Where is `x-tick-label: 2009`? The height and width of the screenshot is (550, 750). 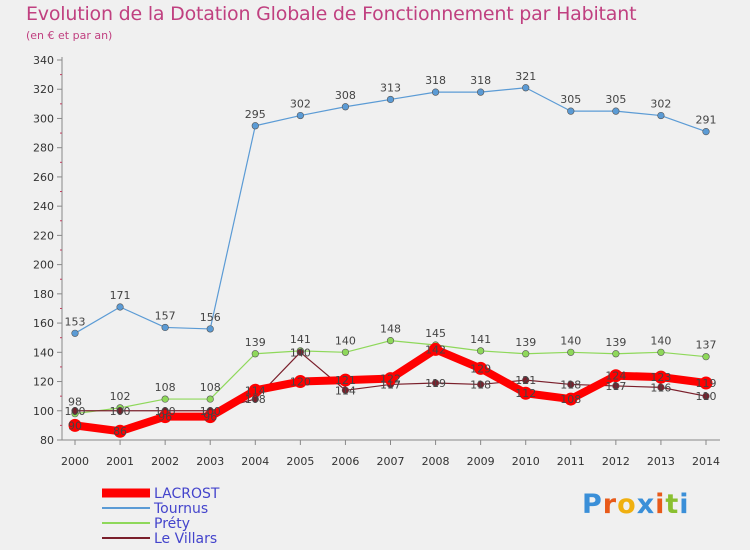 x-tick-label: 2009 is located at coordinates (481, 461).